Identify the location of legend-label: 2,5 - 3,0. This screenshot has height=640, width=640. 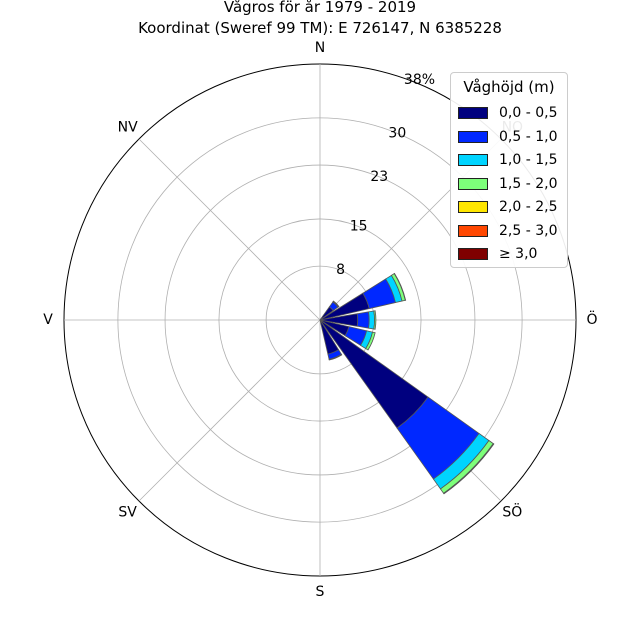
(528, 230).